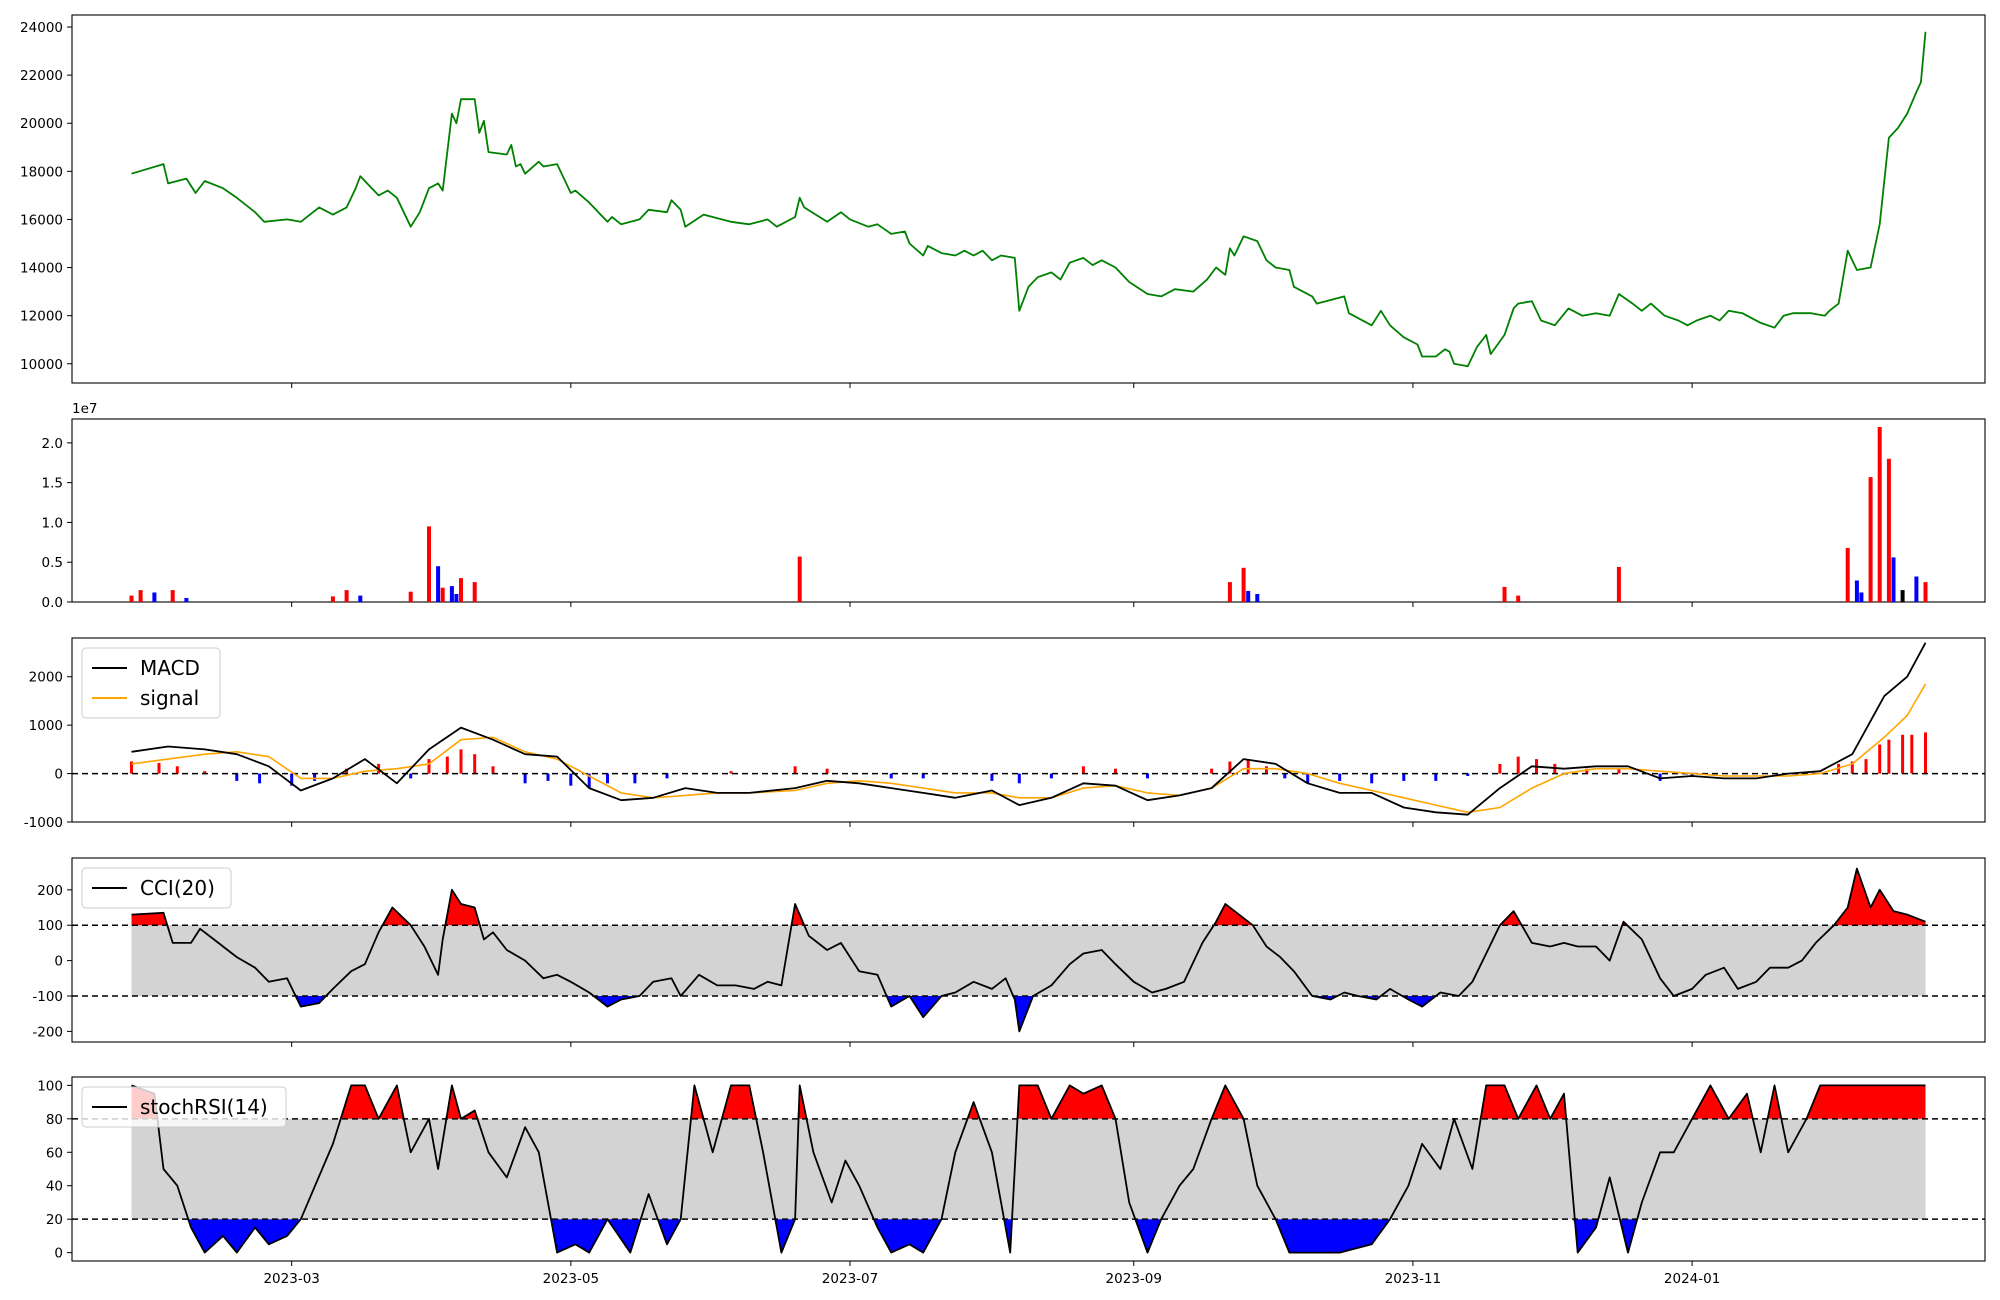  Describe the element at coordinates (41, 172) in the screenshot. I see `price-ytick-label: 18000` at that location.